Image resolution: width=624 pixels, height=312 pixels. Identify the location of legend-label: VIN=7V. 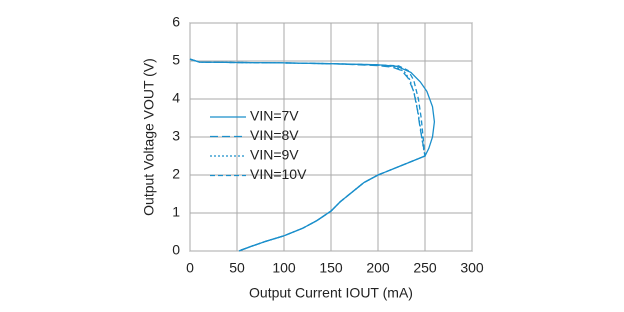
(274, 116).